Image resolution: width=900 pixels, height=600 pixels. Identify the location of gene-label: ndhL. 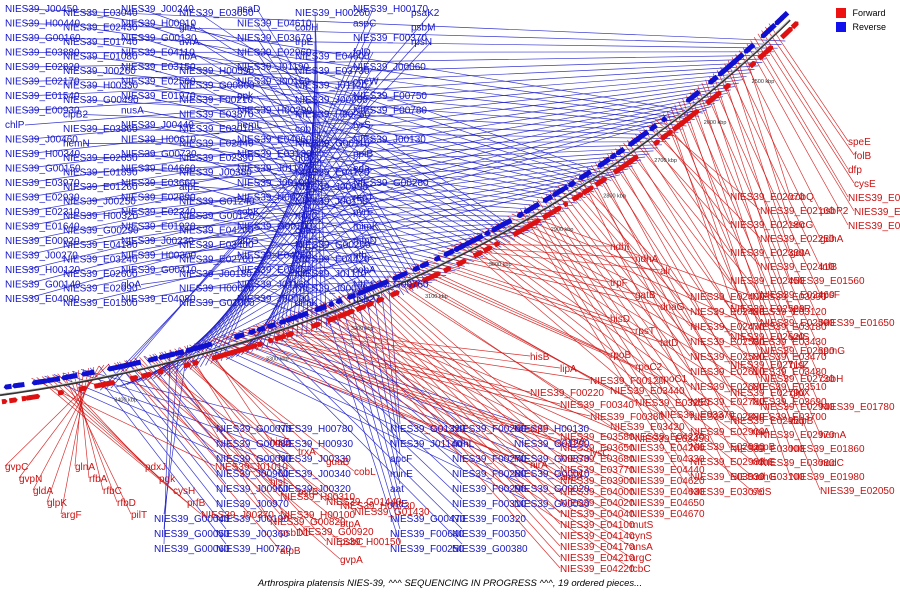
(463, 444).